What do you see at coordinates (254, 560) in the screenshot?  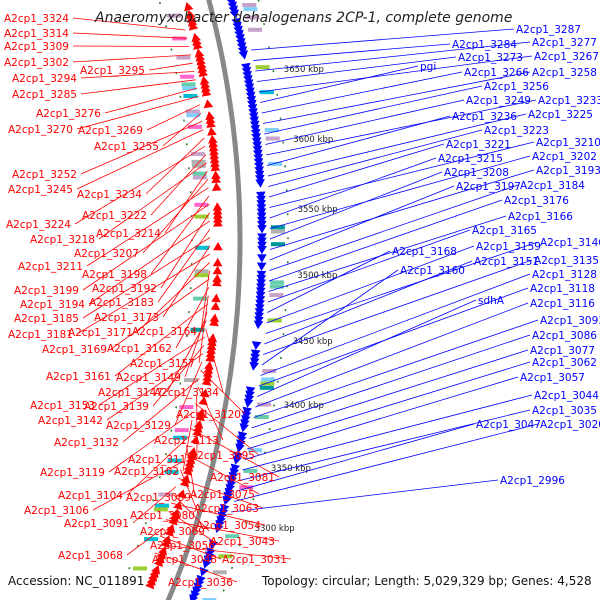 I see `left-gene-label: A2cp1_3031` at bounding box center [254, 560].